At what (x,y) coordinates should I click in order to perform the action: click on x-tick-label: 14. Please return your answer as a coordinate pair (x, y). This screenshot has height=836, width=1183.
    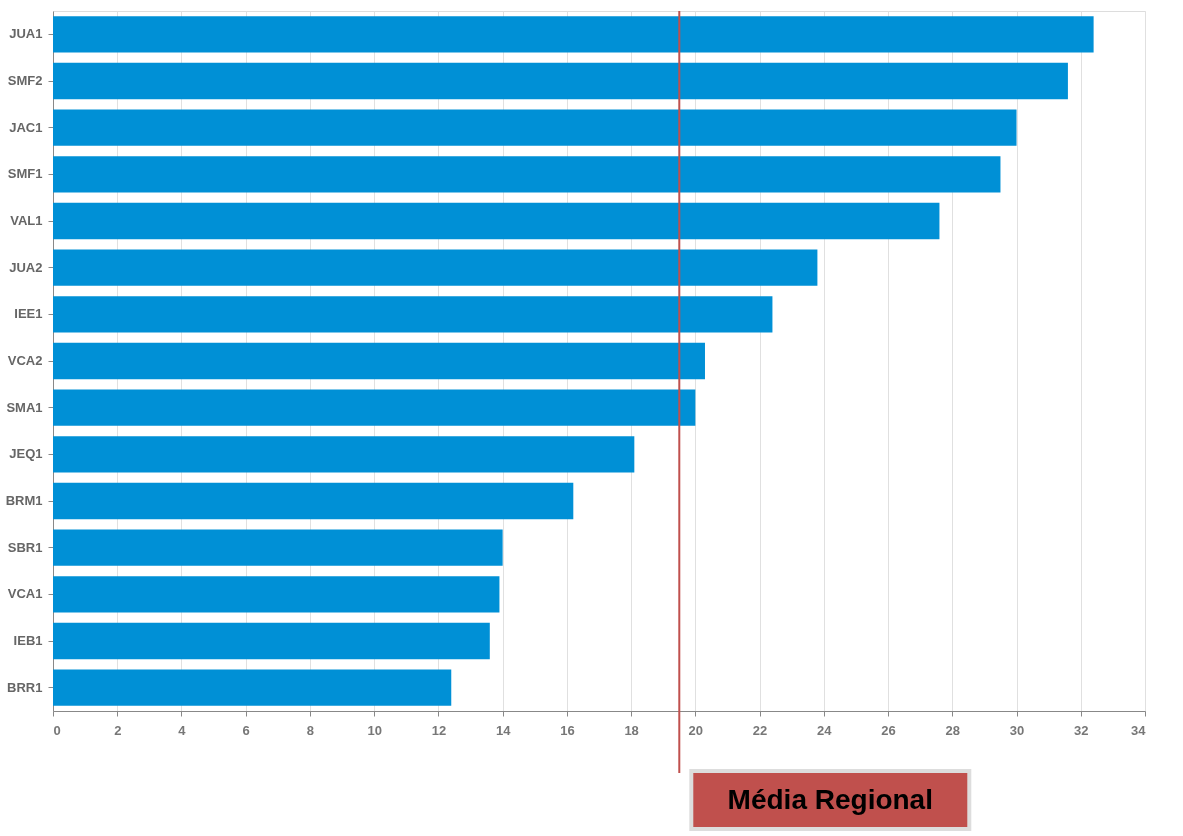
    Looking at the image, I should click on (503, 730).